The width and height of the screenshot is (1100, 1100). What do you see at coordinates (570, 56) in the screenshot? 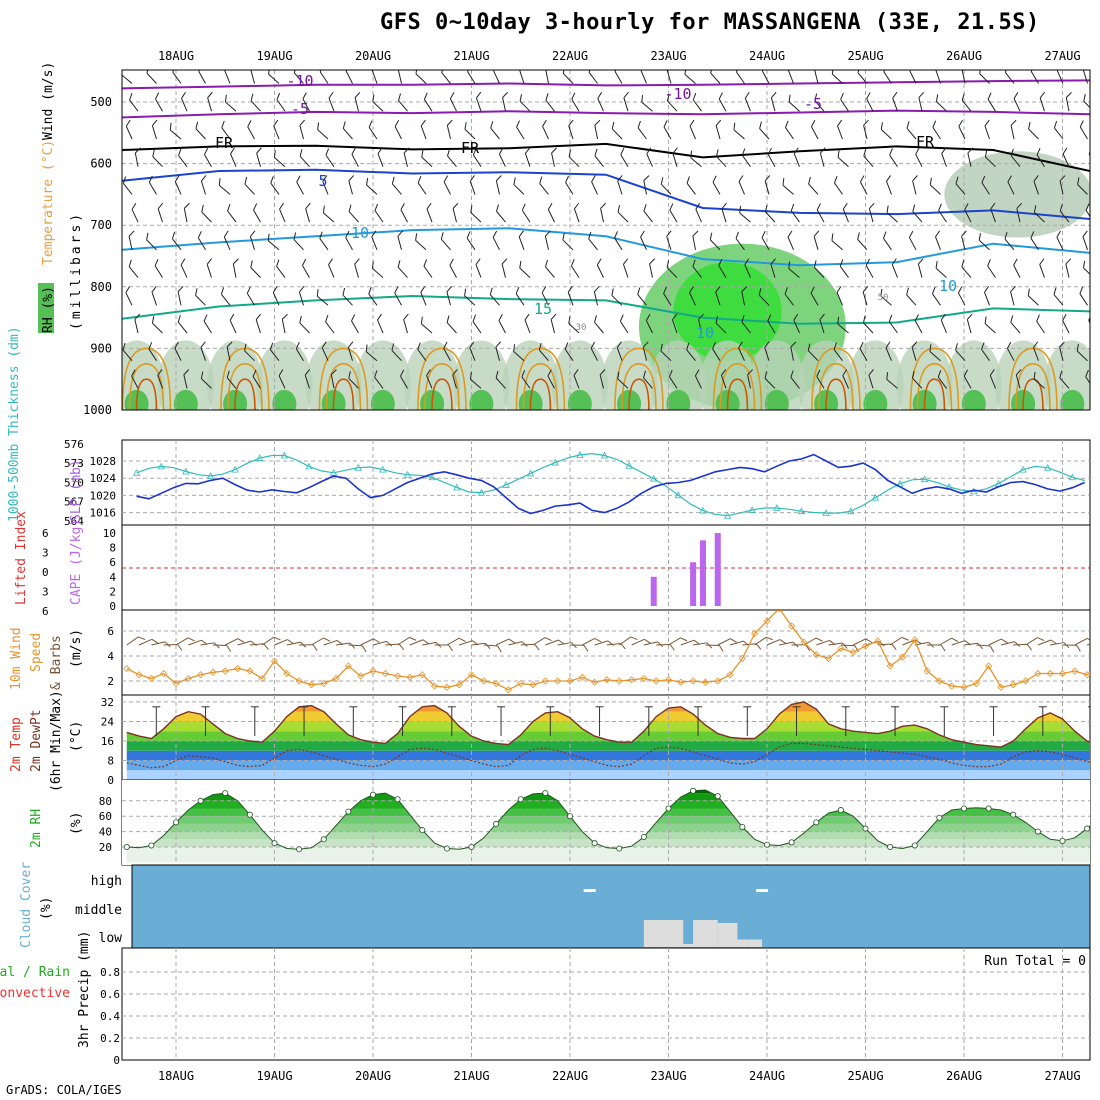
I see `date-label-top: 22AUG` at bounding box center [570, 56].